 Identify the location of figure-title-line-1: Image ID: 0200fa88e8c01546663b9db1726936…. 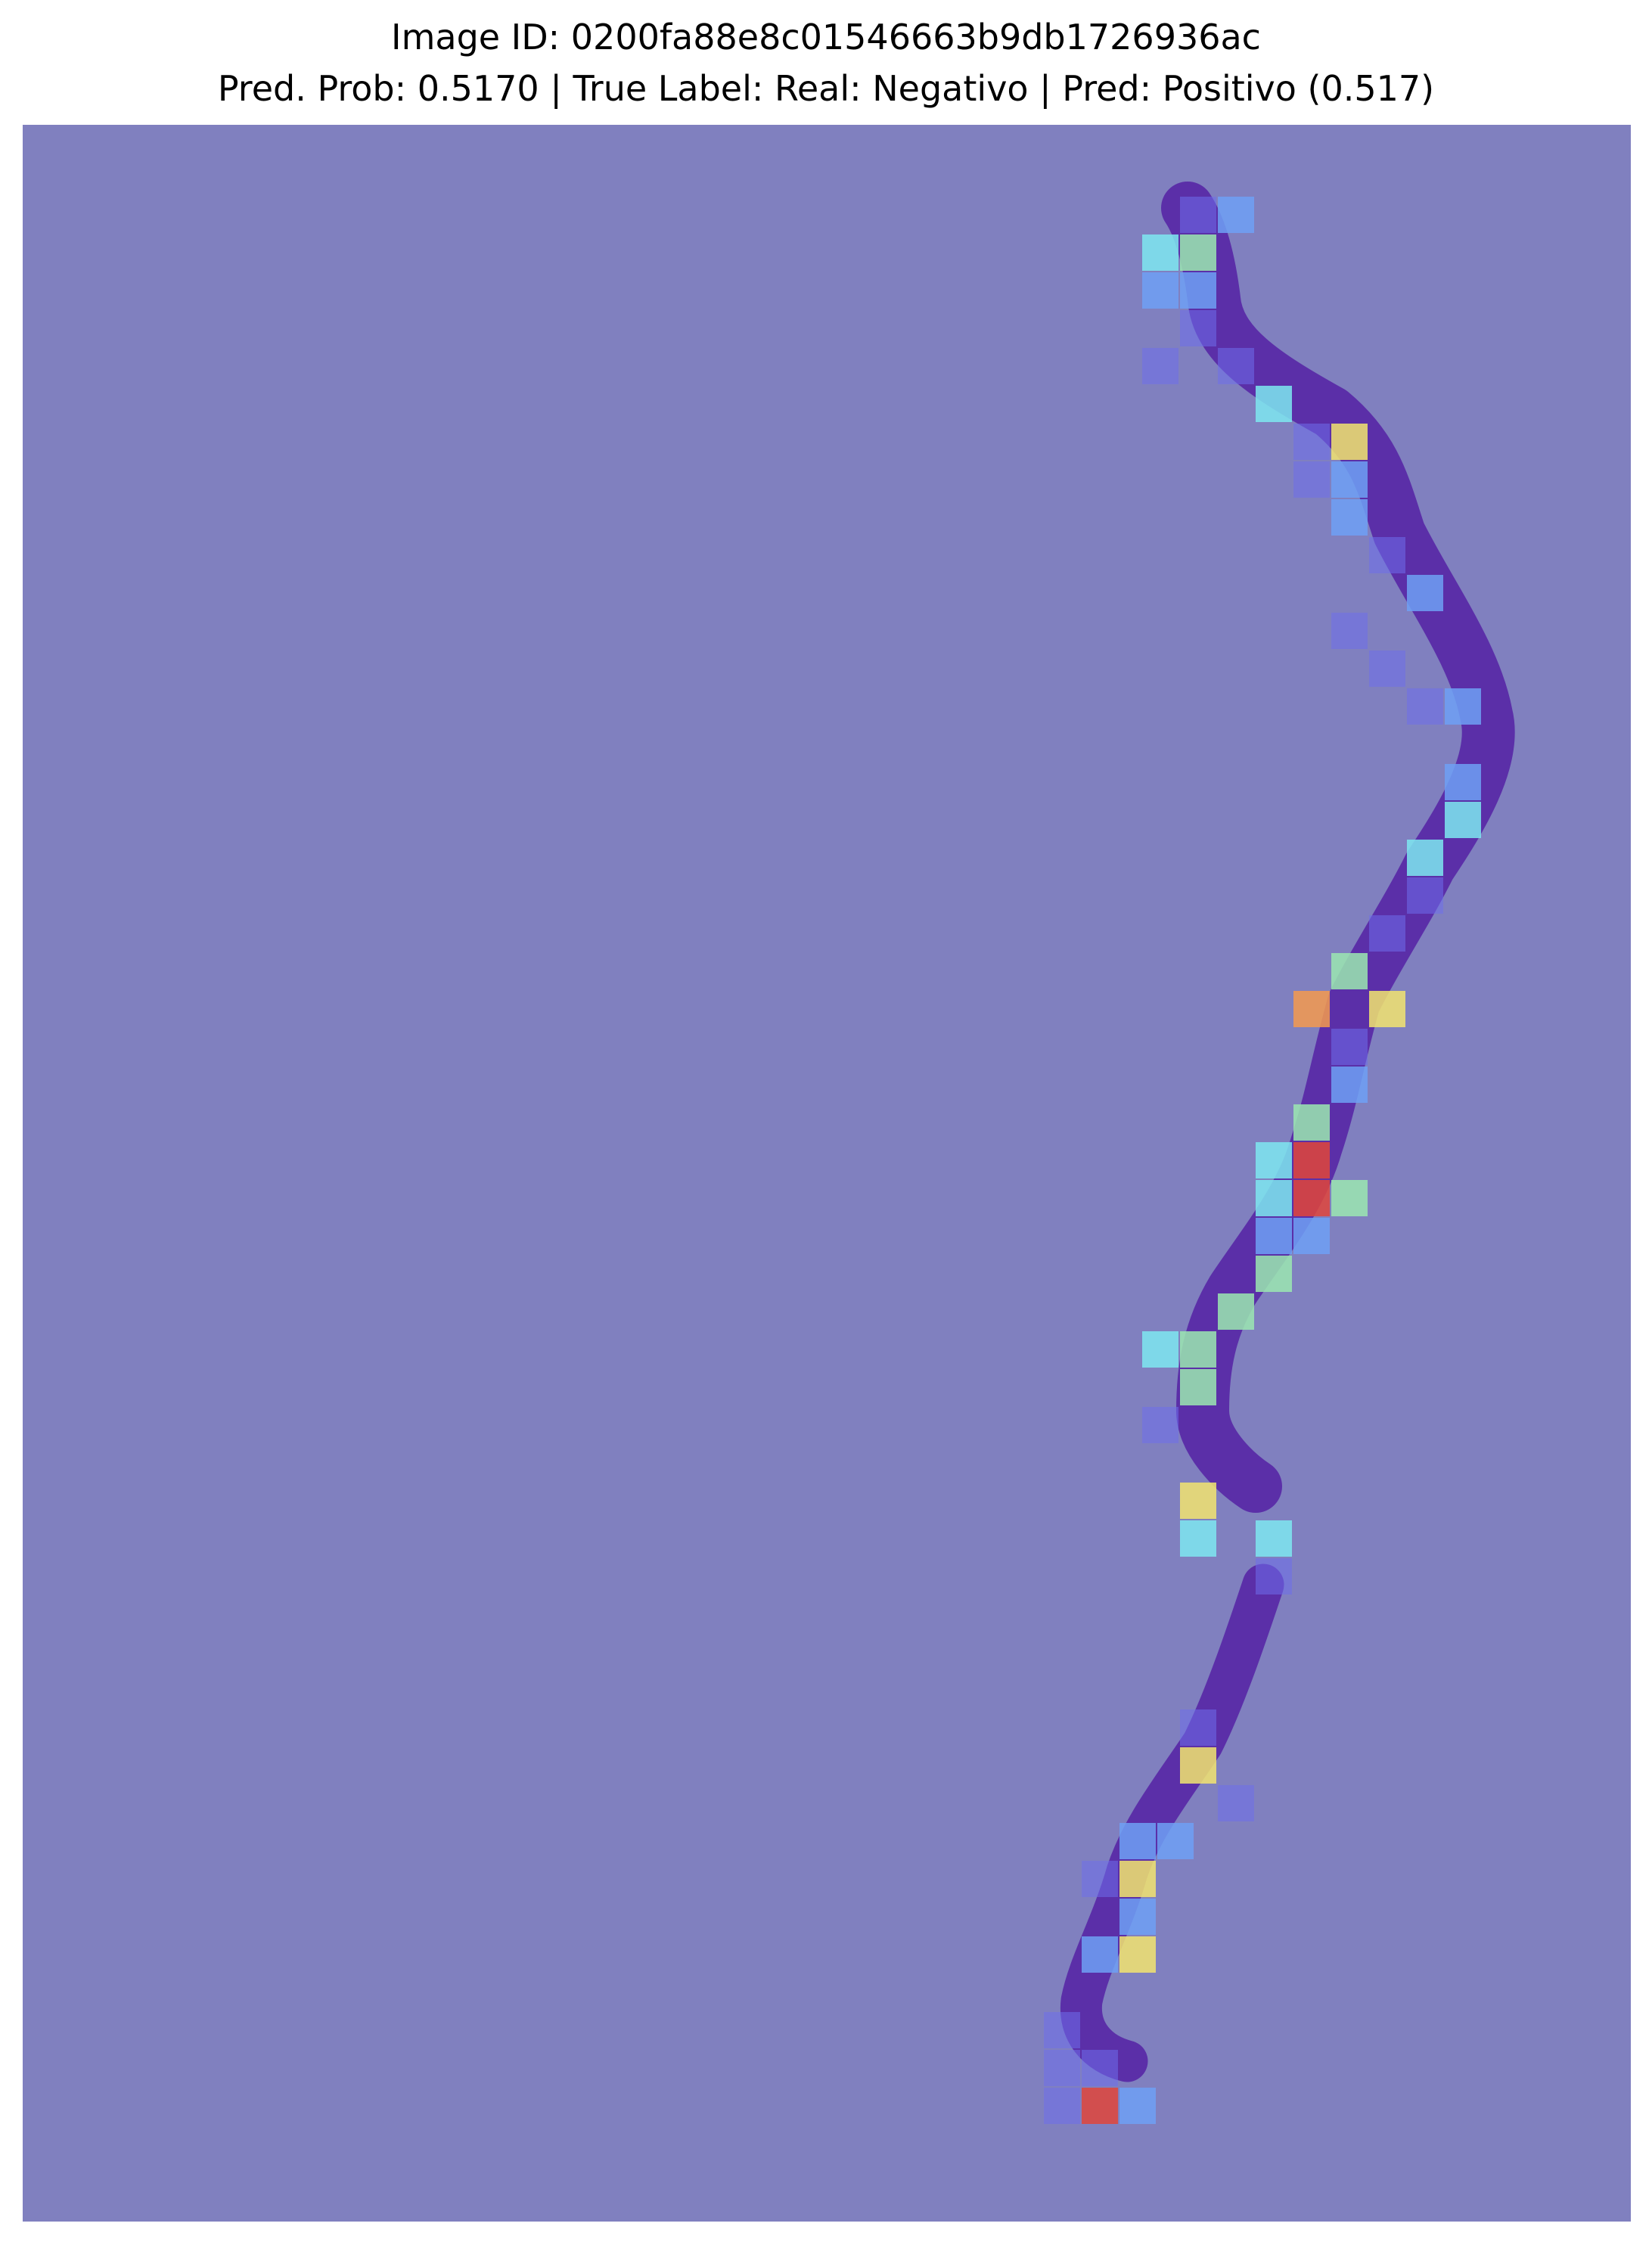
(826, 37).